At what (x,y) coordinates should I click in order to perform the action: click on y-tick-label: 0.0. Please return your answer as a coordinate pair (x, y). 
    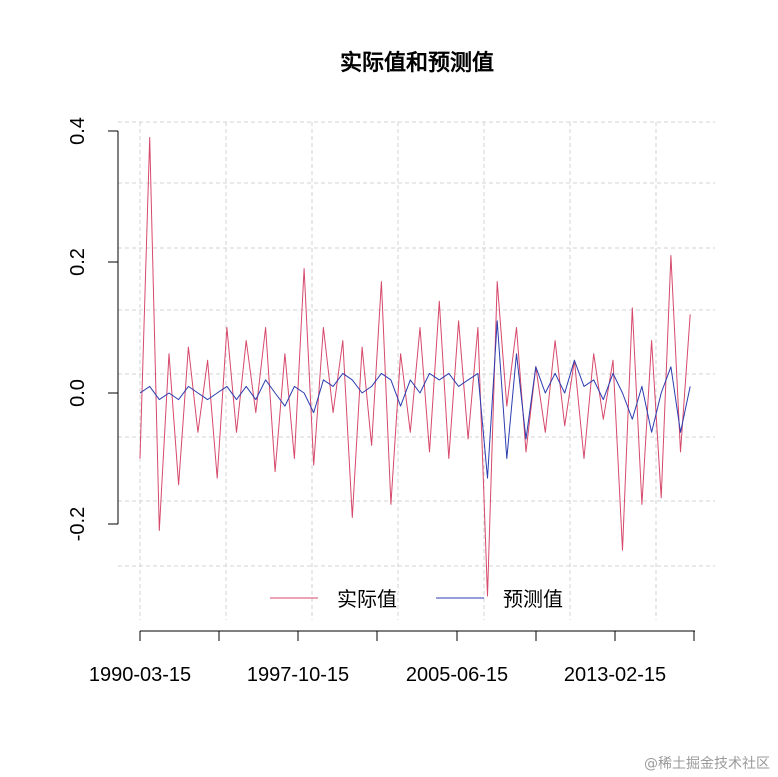
    Looking at the image, I should click on (78, 393).